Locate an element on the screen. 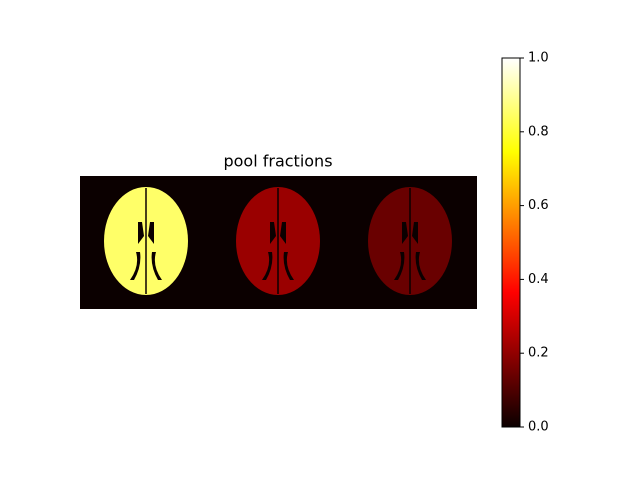  colorbar-tick-label: 0.8 is located at coordinates (538, 131).